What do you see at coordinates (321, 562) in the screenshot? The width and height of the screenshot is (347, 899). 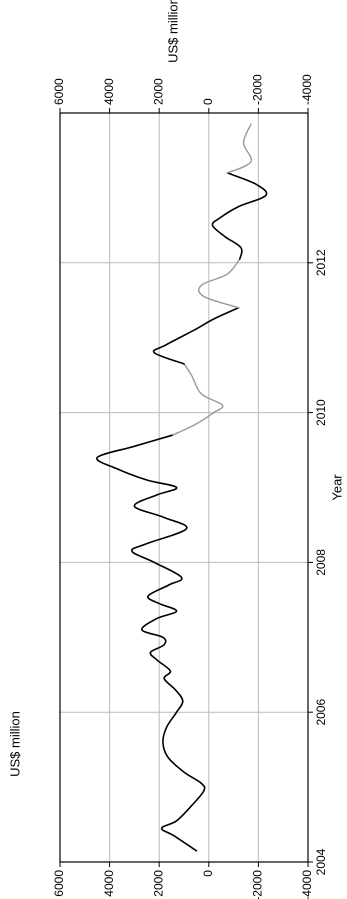 I see `tick-label-year: 2008` at bounding box center [321, 562].